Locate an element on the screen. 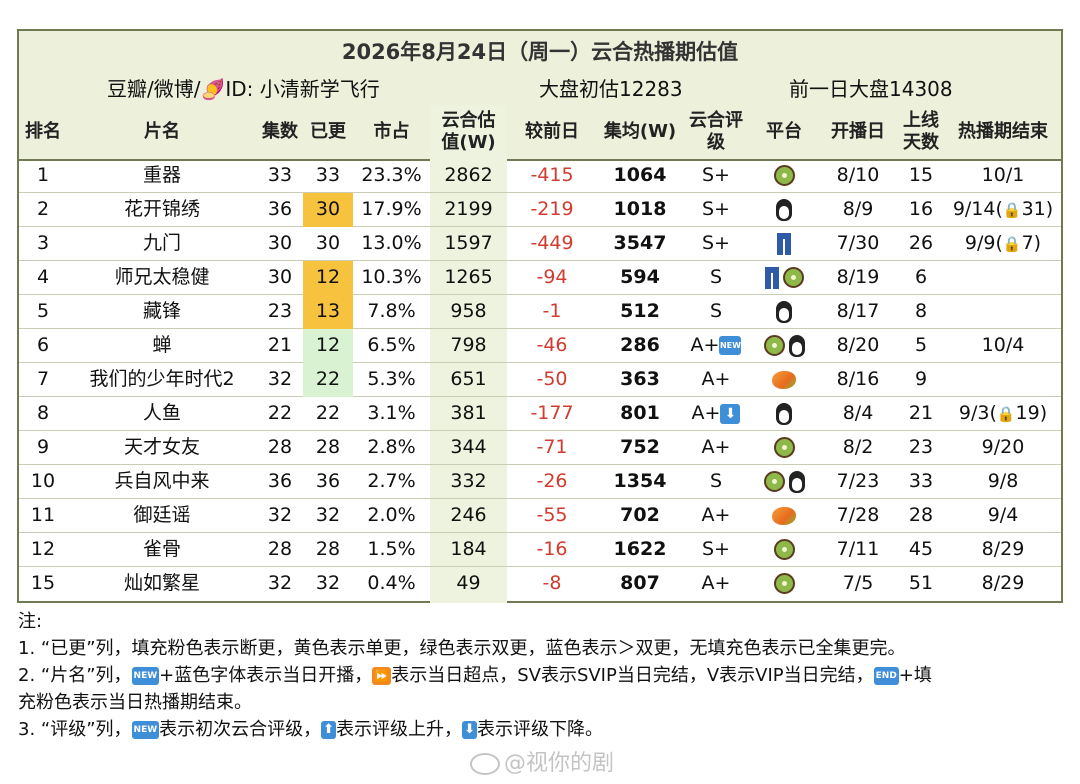  note-line-2-cont: 充粉色表示当日热播期结束。 is located at coordinates (135, 702).